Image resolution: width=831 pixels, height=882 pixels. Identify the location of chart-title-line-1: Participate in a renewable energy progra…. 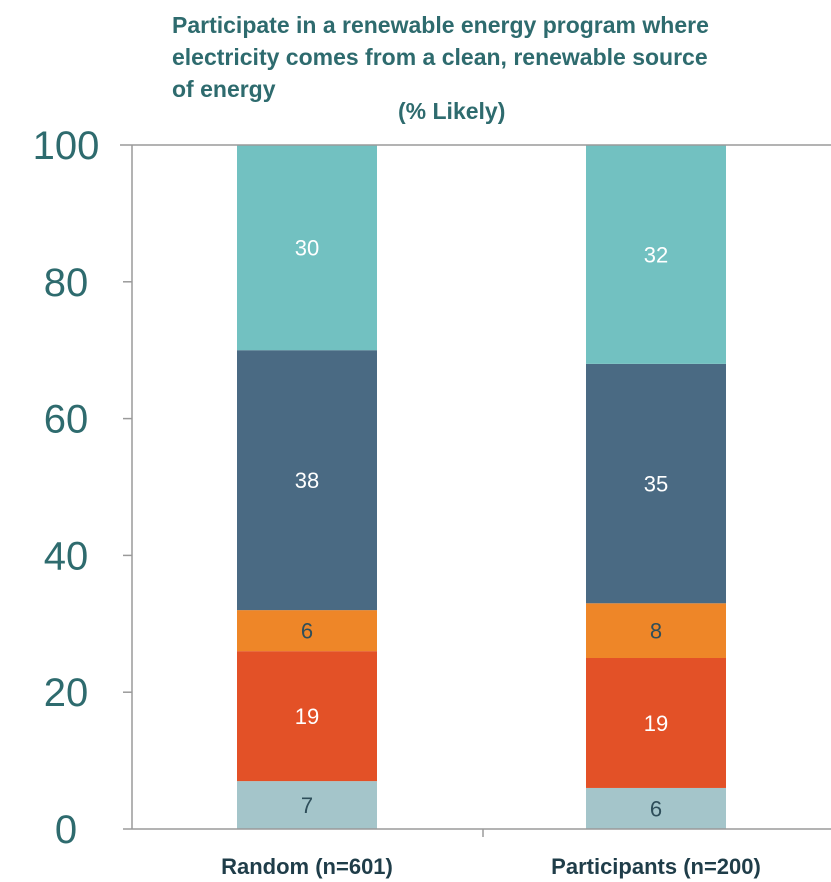
(440, 25).